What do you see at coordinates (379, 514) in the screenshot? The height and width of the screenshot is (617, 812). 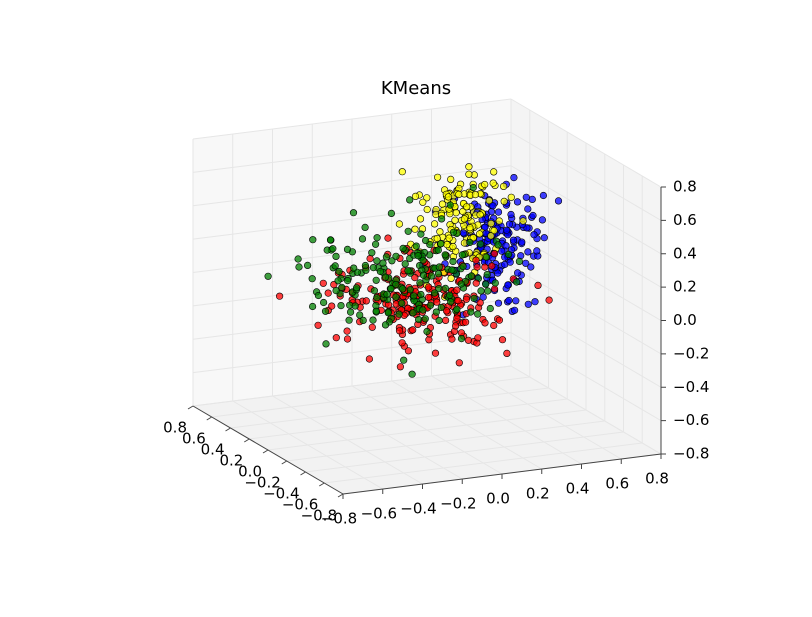 I see `x-tick-label: −0.6` at bounding box center [379, 514].